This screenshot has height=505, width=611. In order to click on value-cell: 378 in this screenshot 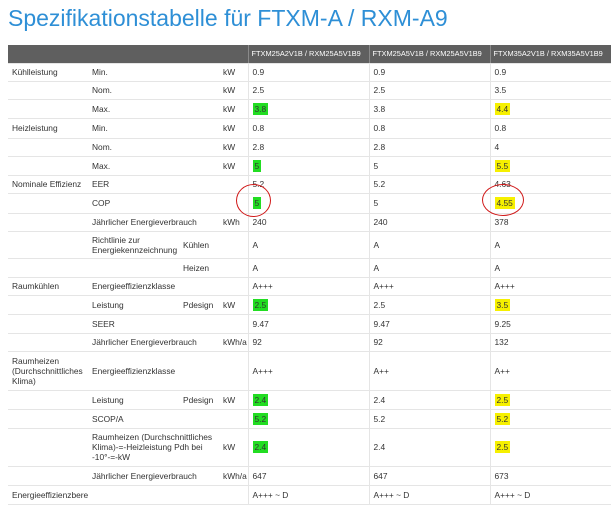, I will do `click(550, 222)`.